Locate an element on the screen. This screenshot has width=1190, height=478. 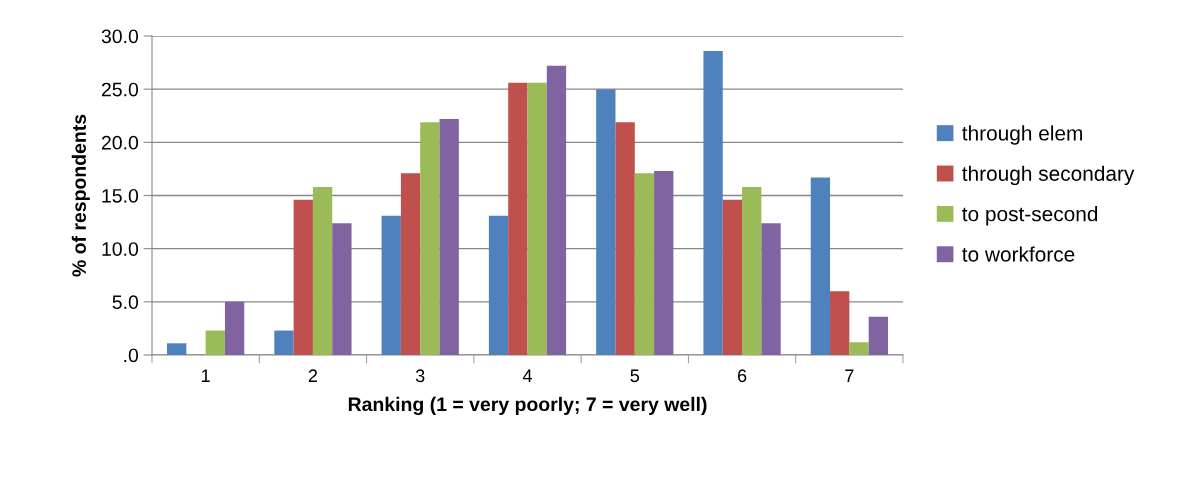
y-tick-label: 25.0 is located at coordinates (120, 89).